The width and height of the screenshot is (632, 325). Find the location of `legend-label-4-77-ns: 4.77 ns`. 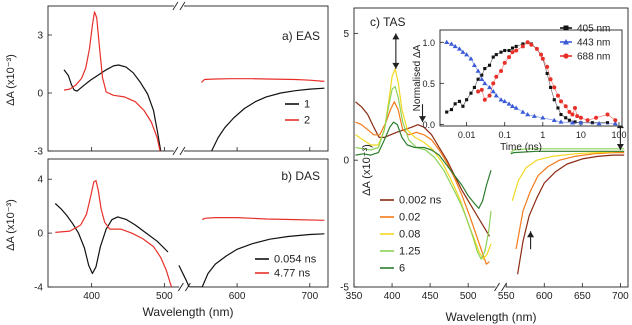

legend-label-4-77-ns: 4.77 ns is located at coordinates (292, 274).